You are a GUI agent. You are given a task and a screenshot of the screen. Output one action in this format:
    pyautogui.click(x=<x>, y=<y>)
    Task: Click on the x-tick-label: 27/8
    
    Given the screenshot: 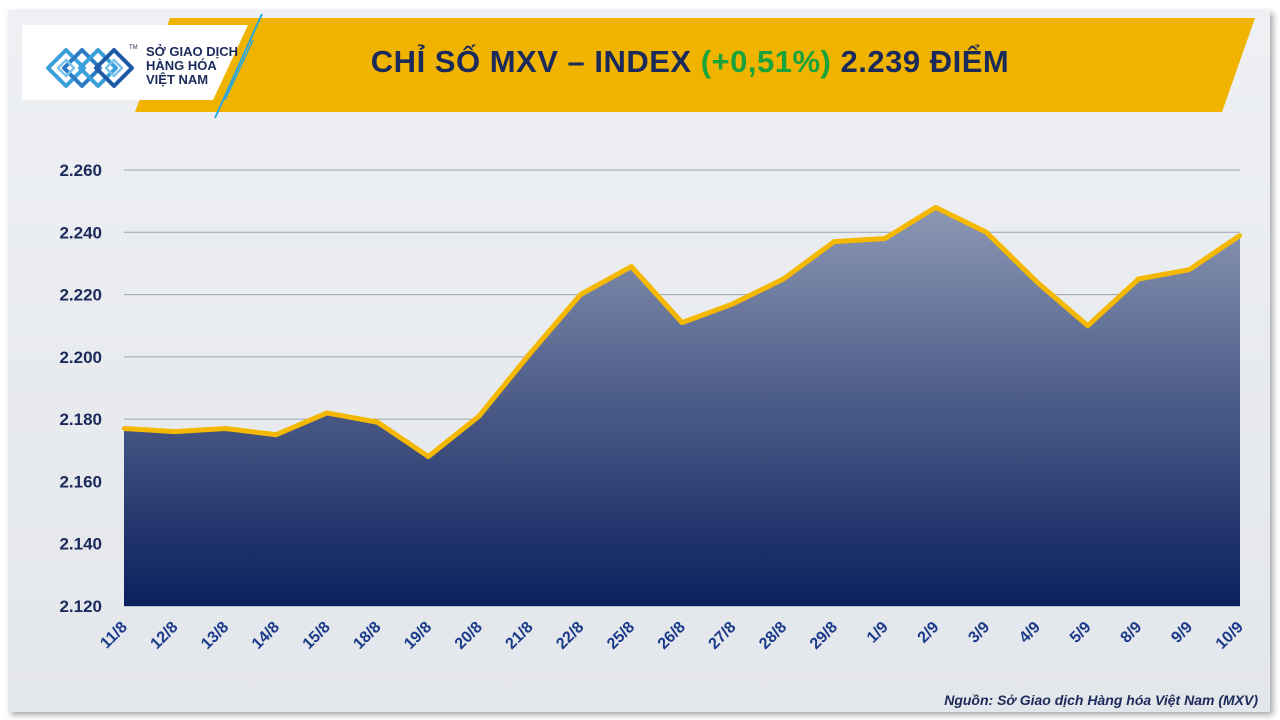 What is the action you would take?
    pyautogui.click(x=723, y=636)
    